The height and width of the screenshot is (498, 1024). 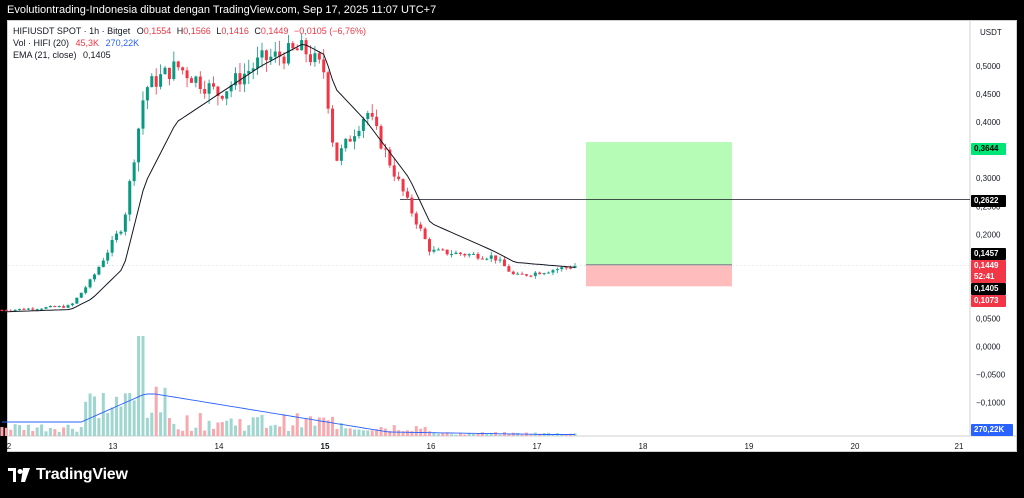 I want to click on price-tick-label: 0,0000, so click(x=988, y=347).